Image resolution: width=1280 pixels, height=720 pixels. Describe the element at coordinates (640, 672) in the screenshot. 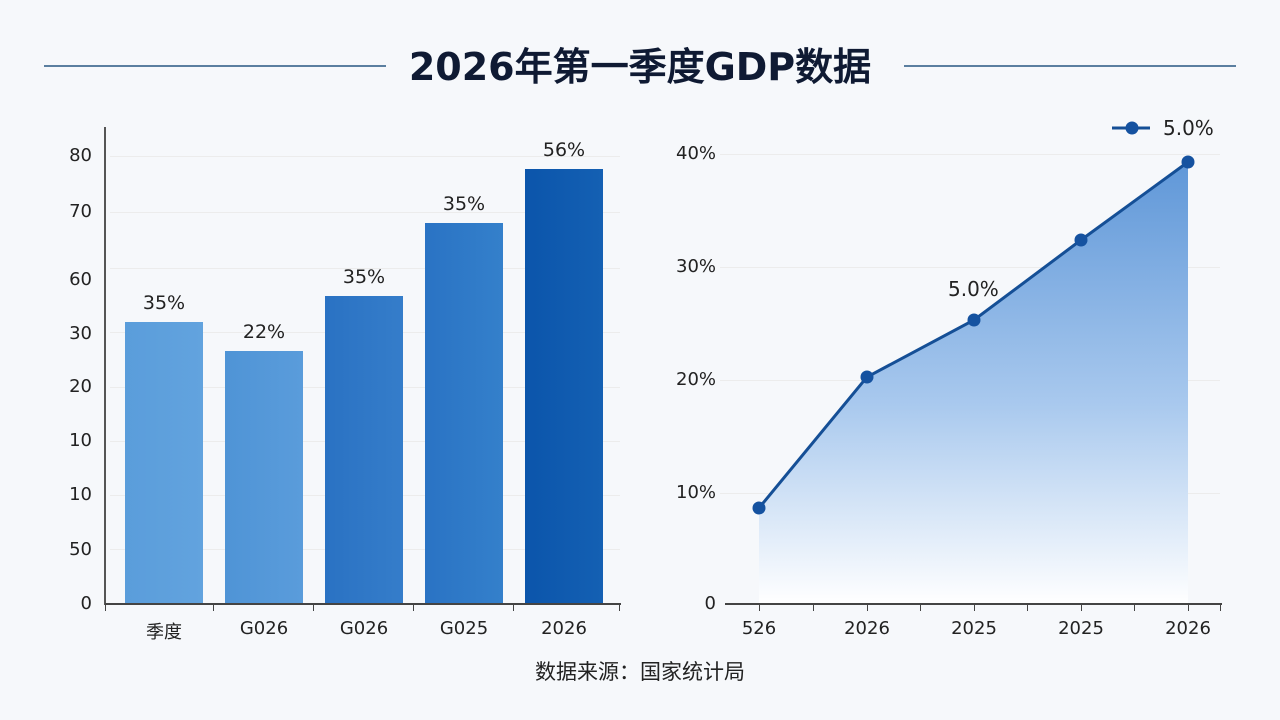

I see `data-source-note: 数据来源：国家统计局` at that location.